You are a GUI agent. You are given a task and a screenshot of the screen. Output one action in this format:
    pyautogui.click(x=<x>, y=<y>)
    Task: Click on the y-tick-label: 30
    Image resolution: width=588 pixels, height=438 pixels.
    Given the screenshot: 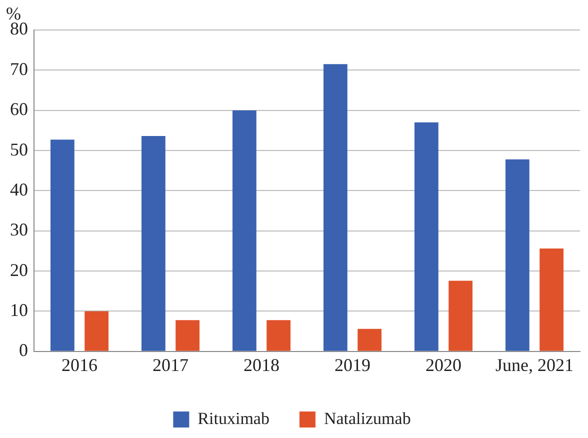 What is the action you would take?
    pyautogui.click(x=19, y=230)
    